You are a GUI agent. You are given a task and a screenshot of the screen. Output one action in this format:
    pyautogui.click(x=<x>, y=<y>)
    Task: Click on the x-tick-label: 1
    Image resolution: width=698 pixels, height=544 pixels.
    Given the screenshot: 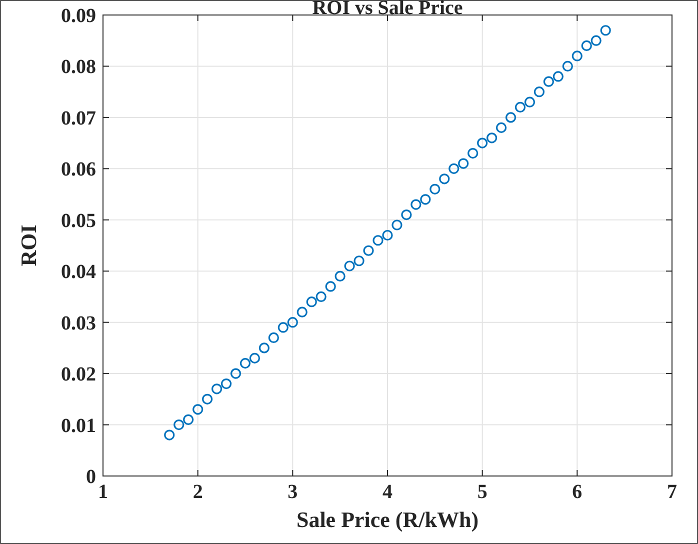 What is the action you would take?
    pyautogui.click(x=103, y=492)
    